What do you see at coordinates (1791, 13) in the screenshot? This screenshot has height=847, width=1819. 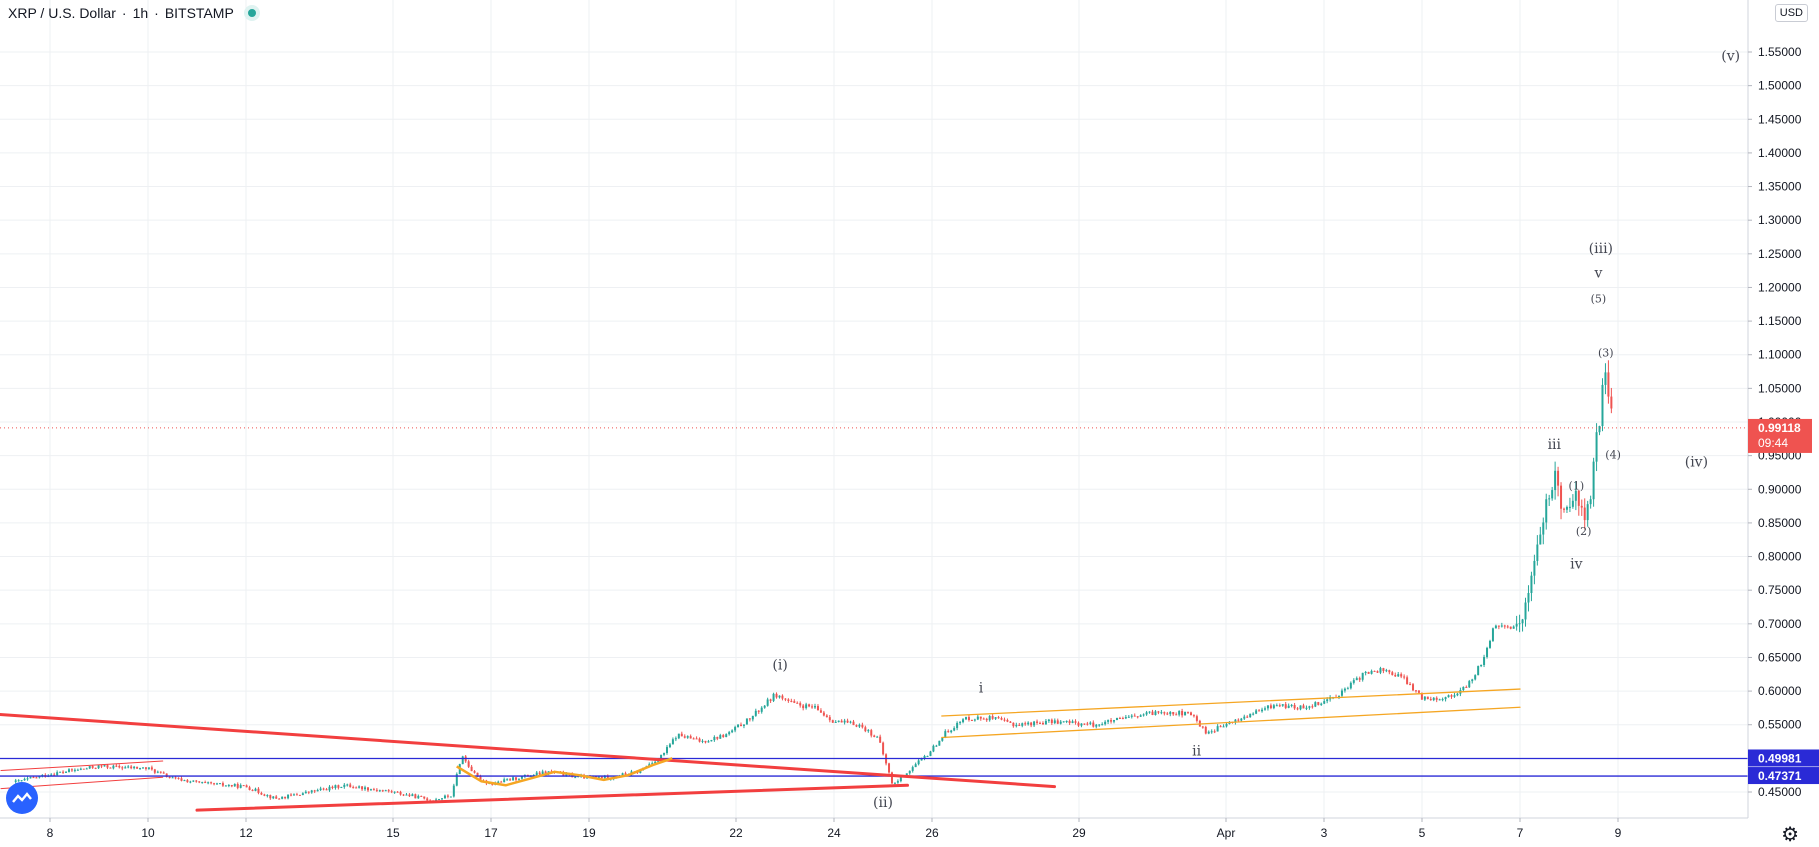 I see `currency-scale-button: USD` at bounding box center [1791, 13].